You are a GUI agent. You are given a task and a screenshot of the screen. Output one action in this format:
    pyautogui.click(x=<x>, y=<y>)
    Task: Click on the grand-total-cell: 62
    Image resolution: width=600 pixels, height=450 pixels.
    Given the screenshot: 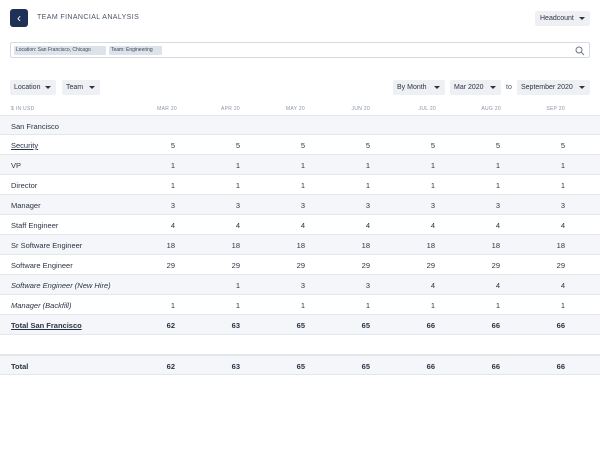 What is the action you would take?
    pyautogui.click(x=170, y=366)
    